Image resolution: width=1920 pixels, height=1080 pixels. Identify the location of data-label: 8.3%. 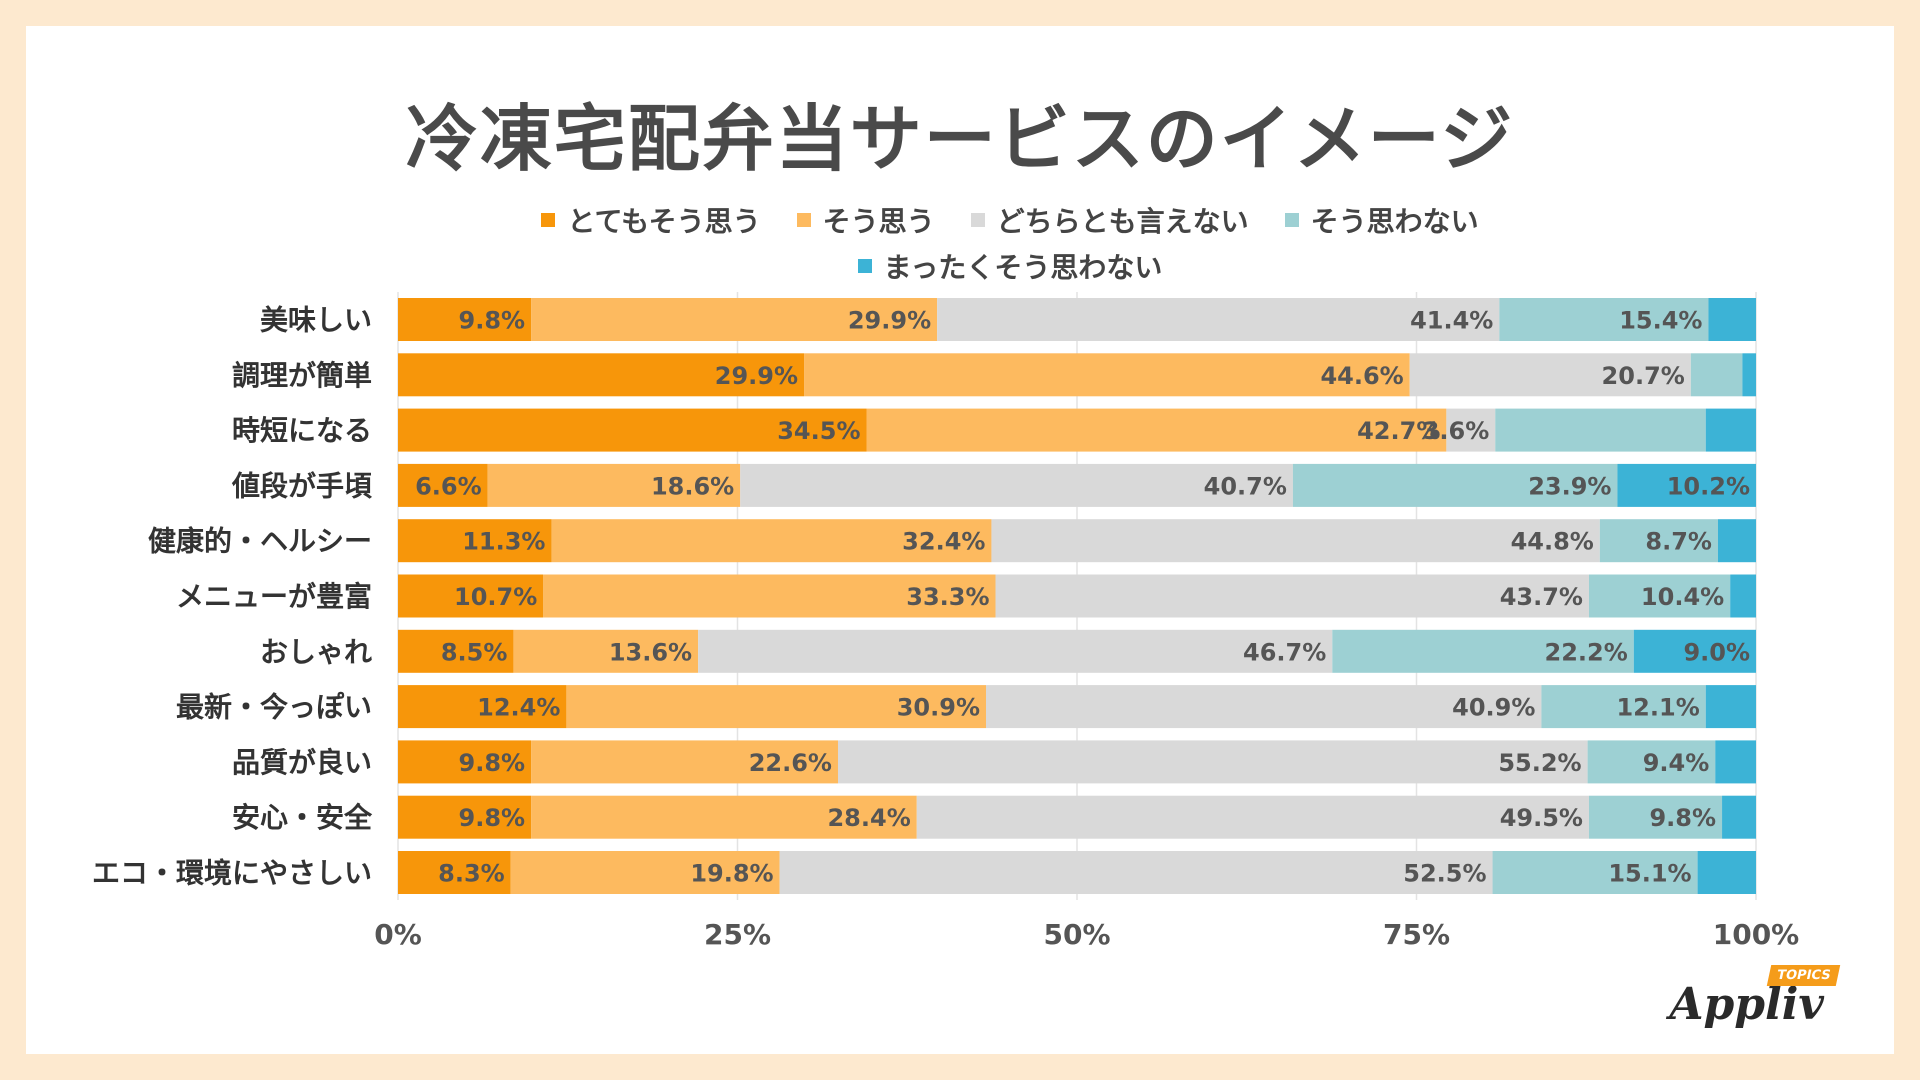
(471, 874).